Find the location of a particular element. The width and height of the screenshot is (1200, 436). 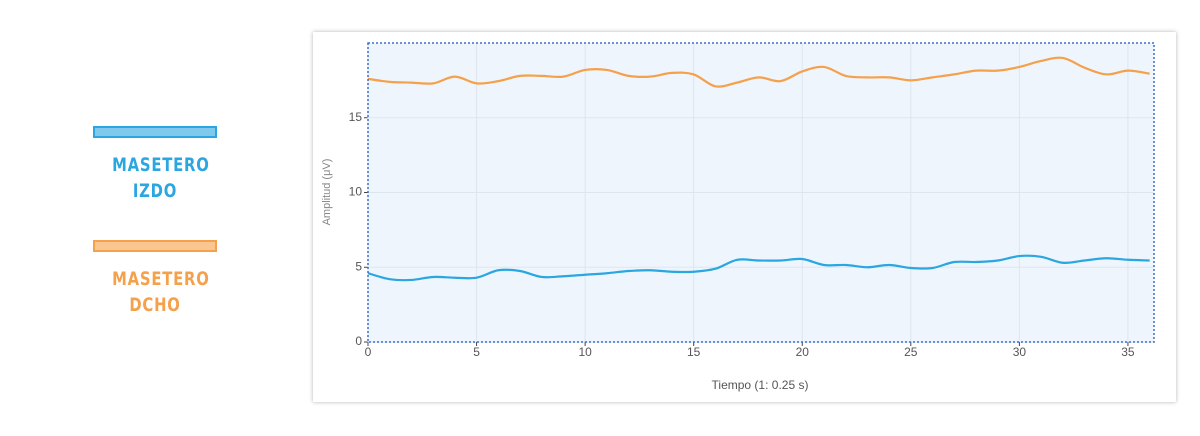

x-tick-label: 15 is located at coordinates (694, 352).